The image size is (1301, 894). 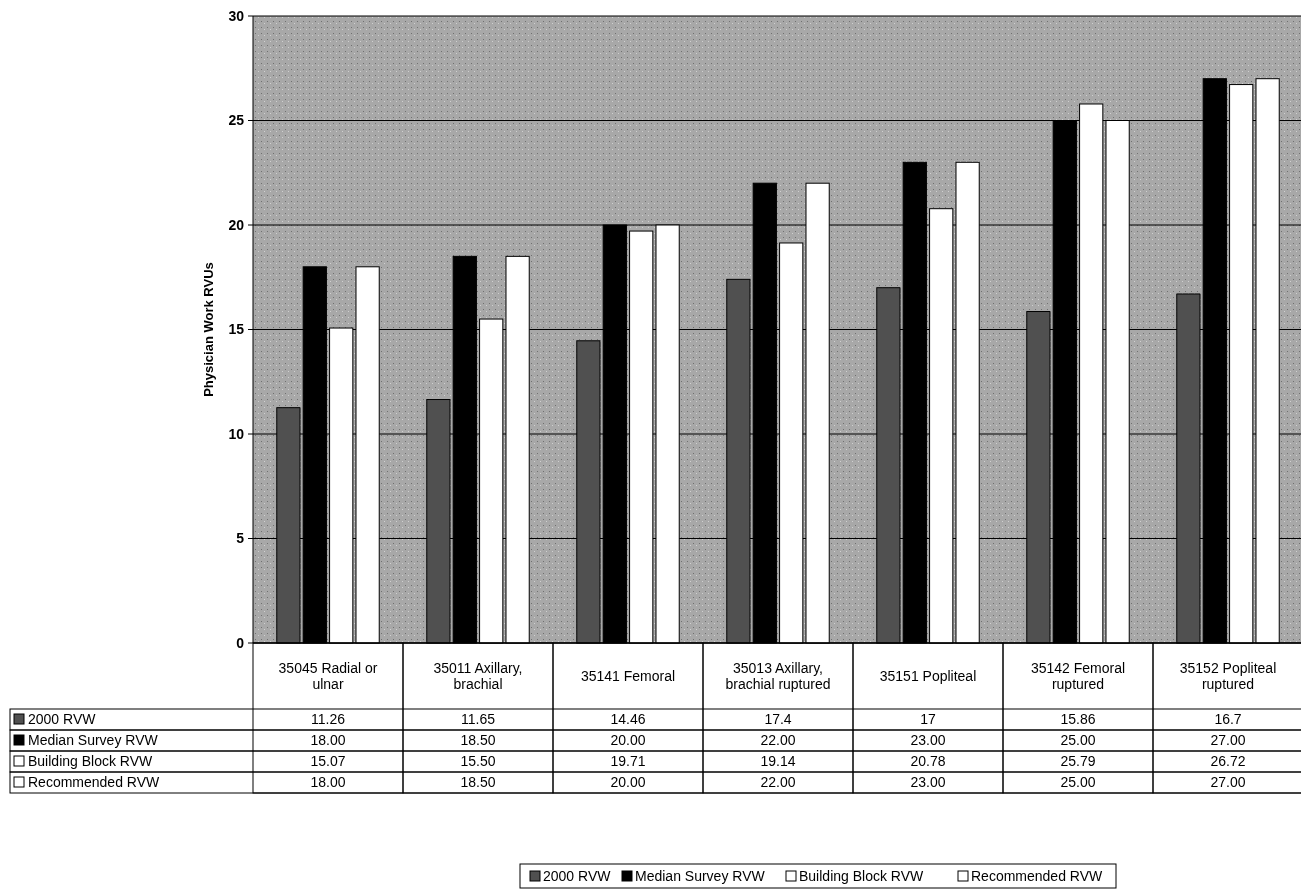 I want to click on legend-item: Building Block RVW, so click(x=854, y=875).